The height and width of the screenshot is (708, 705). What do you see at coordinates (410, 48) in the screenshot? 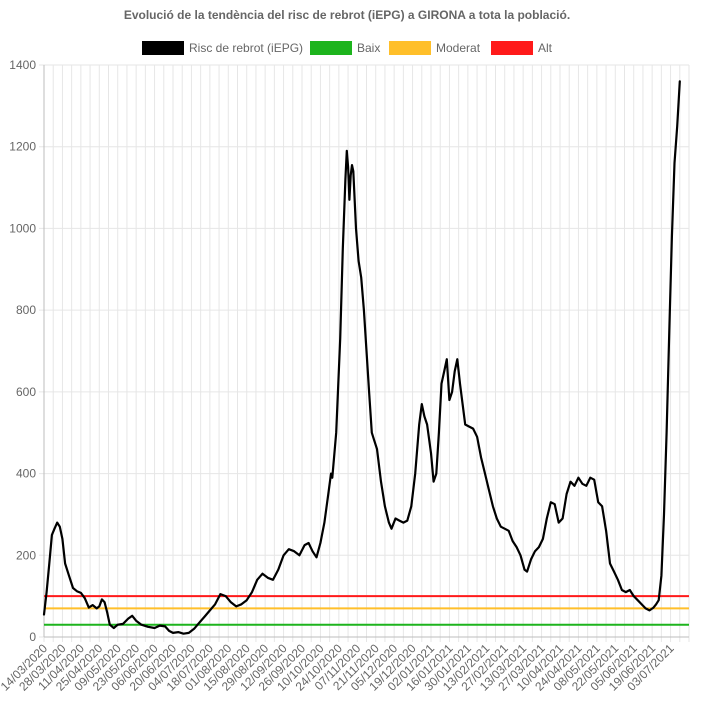
I see `legend-swatch-moderat` at bounding box center [410, 48].